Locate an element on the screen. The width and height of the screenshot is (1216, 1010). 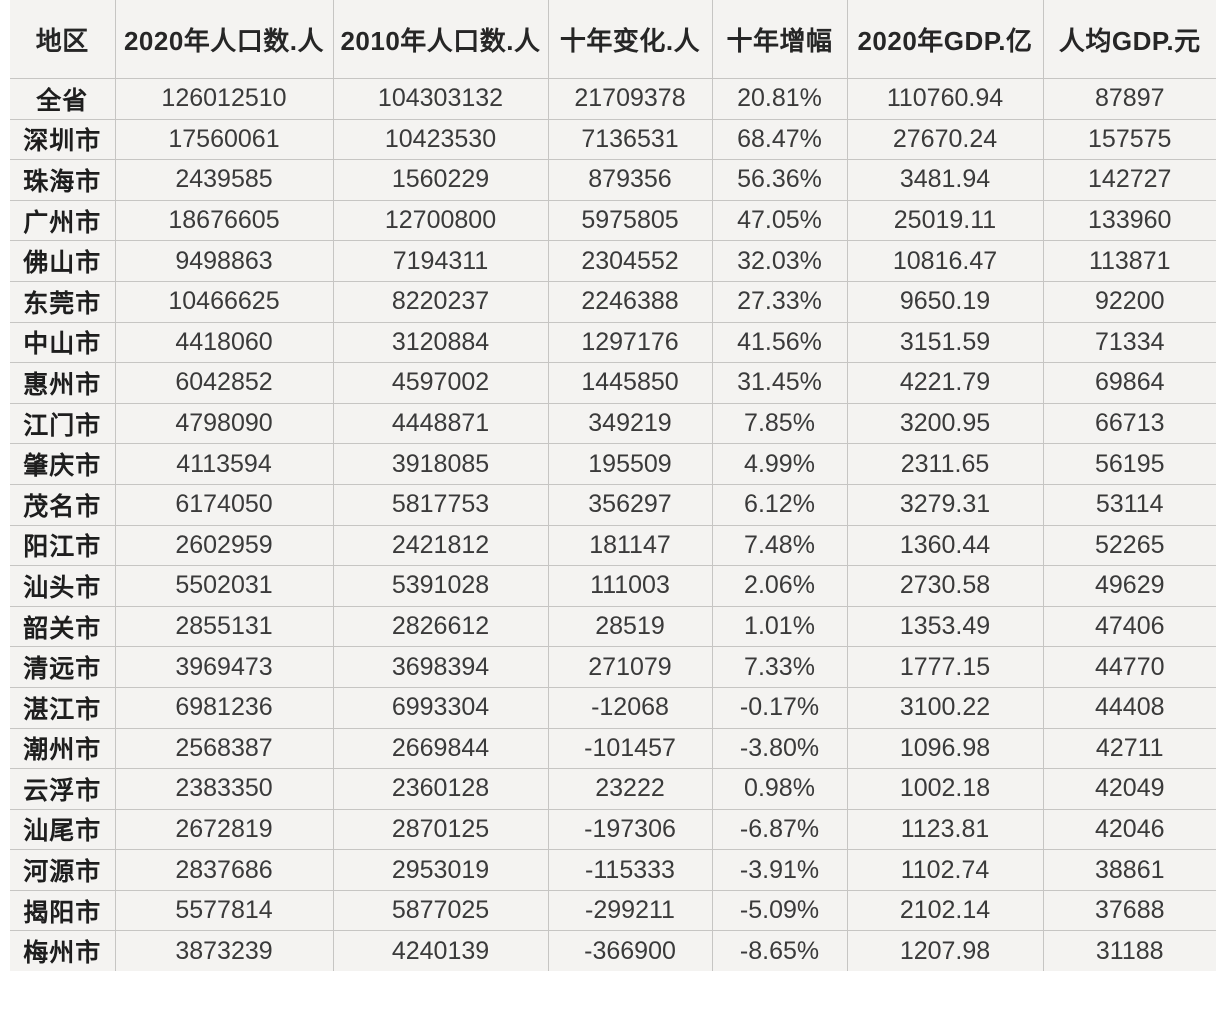
gdp-per-capita-cell: 38861 is located at coordinates (1129, 870).